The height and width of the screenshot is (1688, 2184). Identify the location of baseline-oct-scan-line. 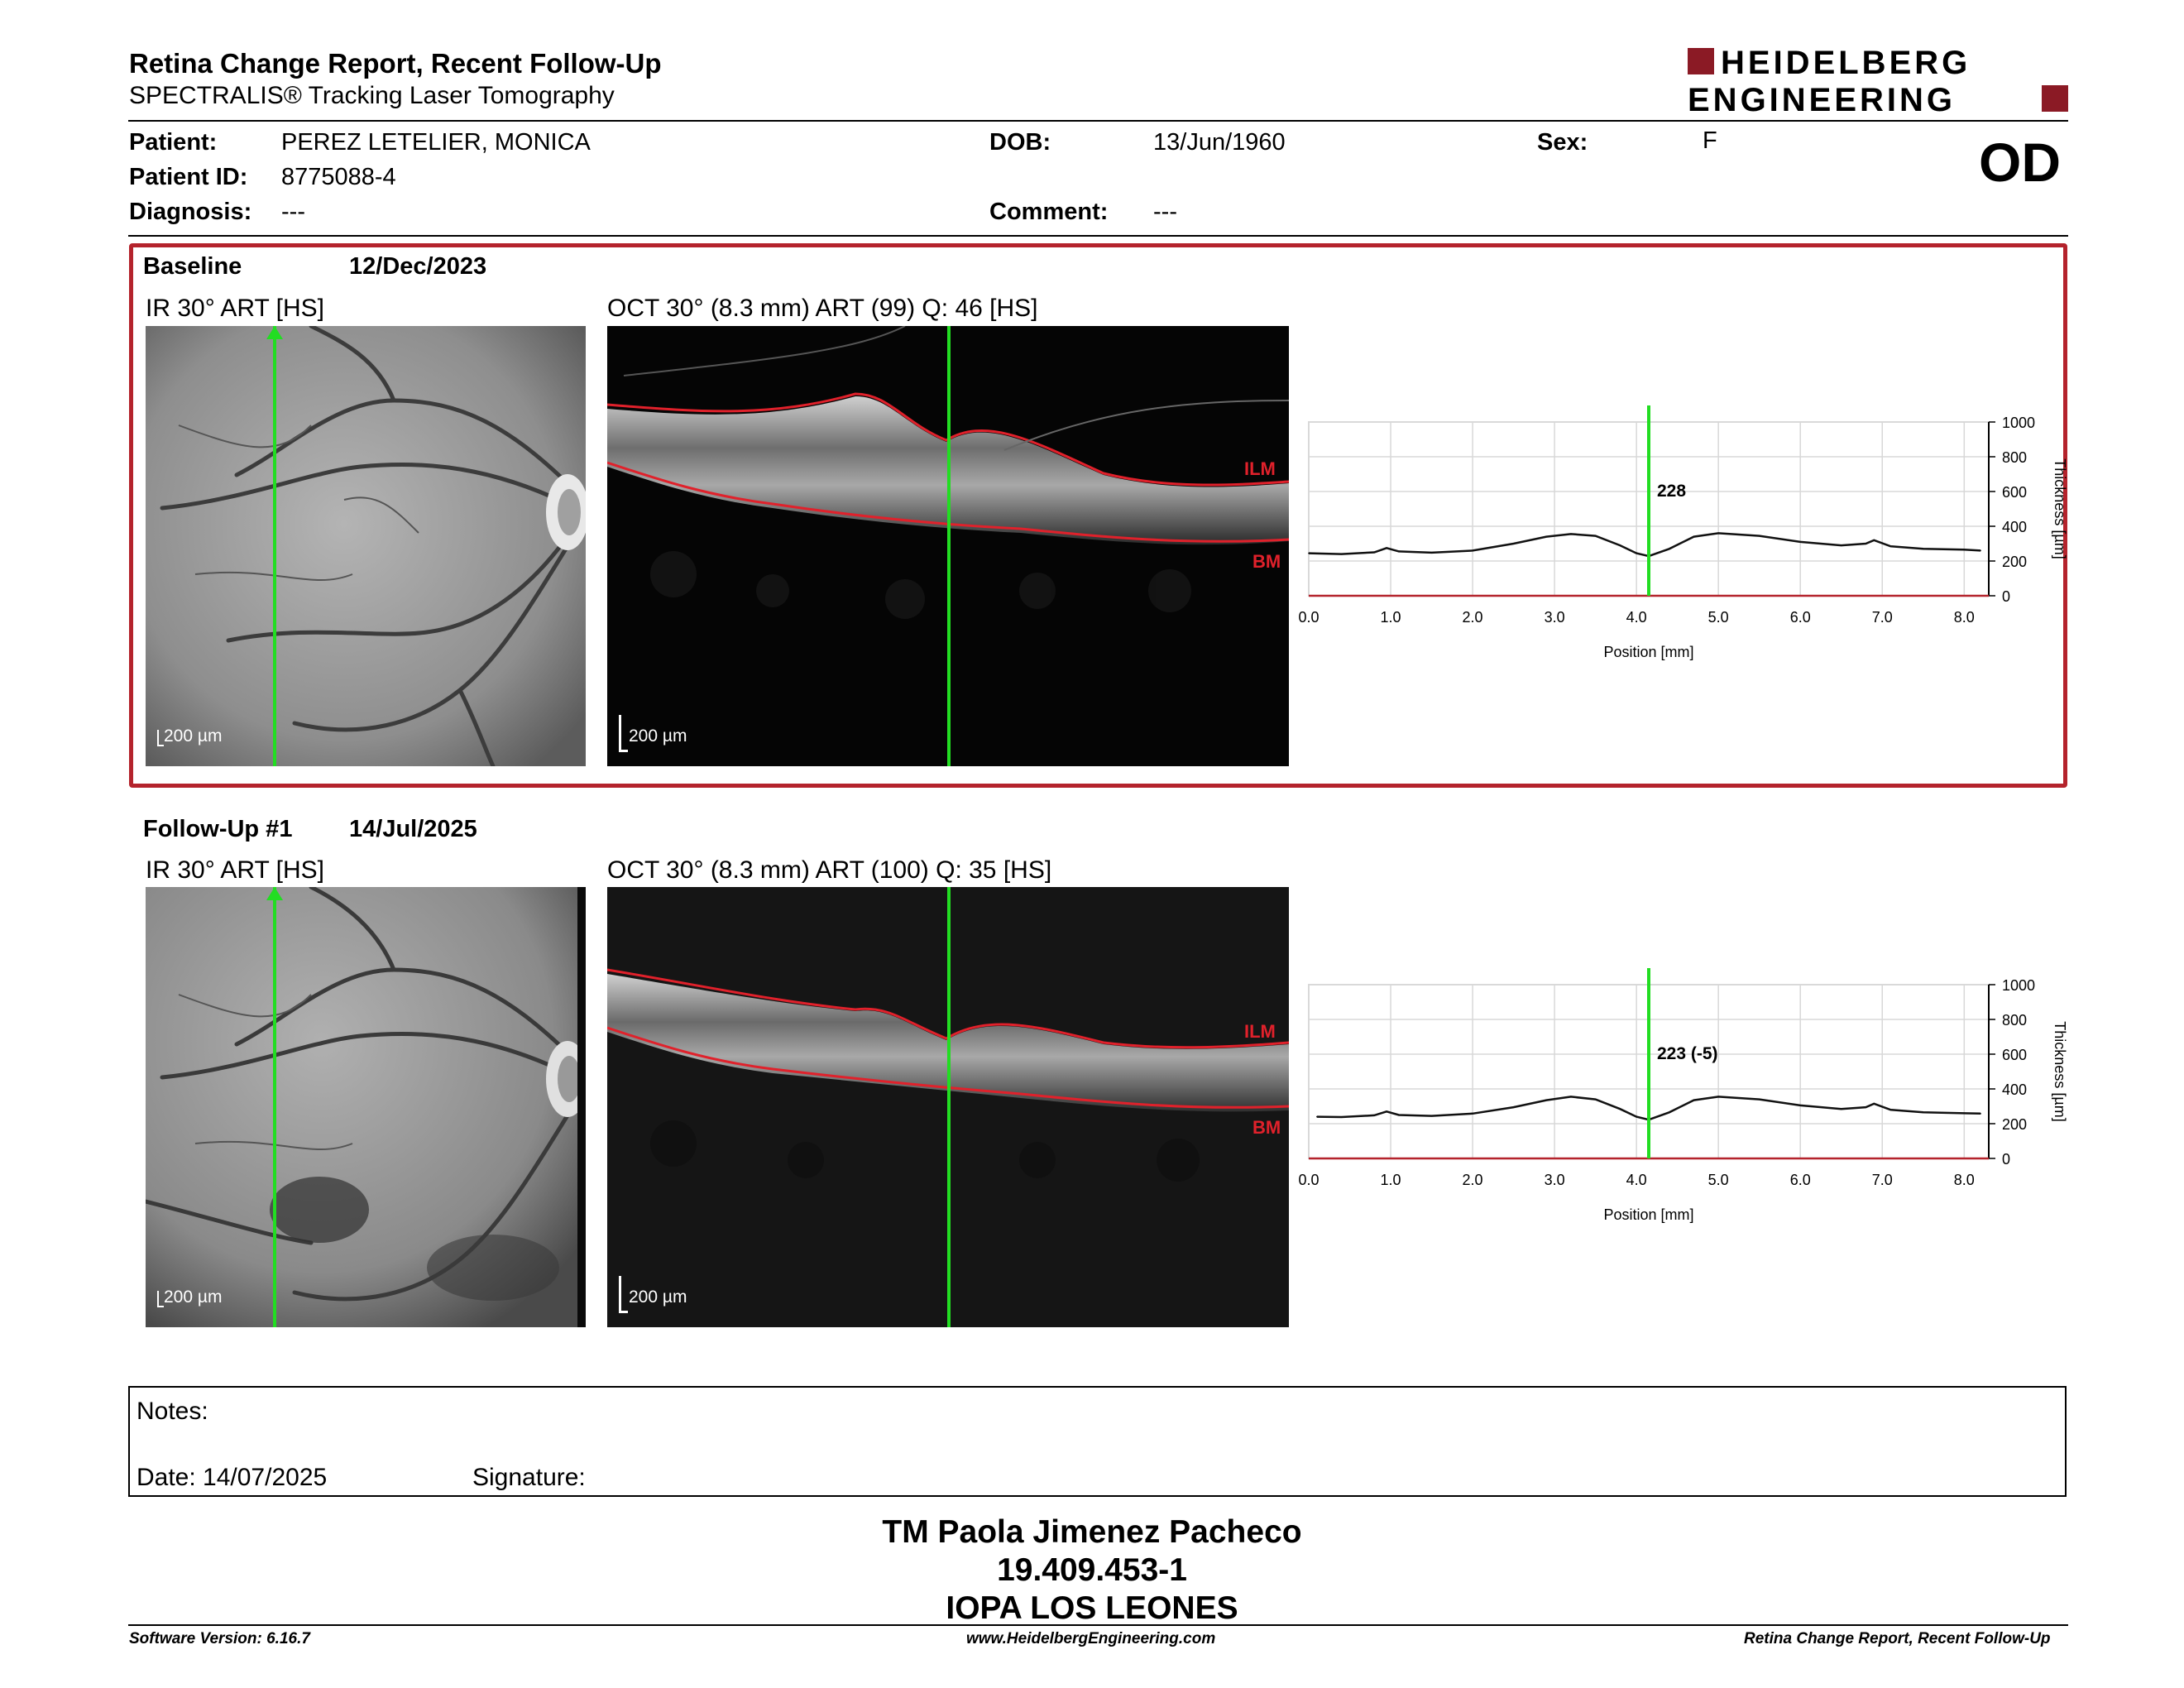
(949, 546).